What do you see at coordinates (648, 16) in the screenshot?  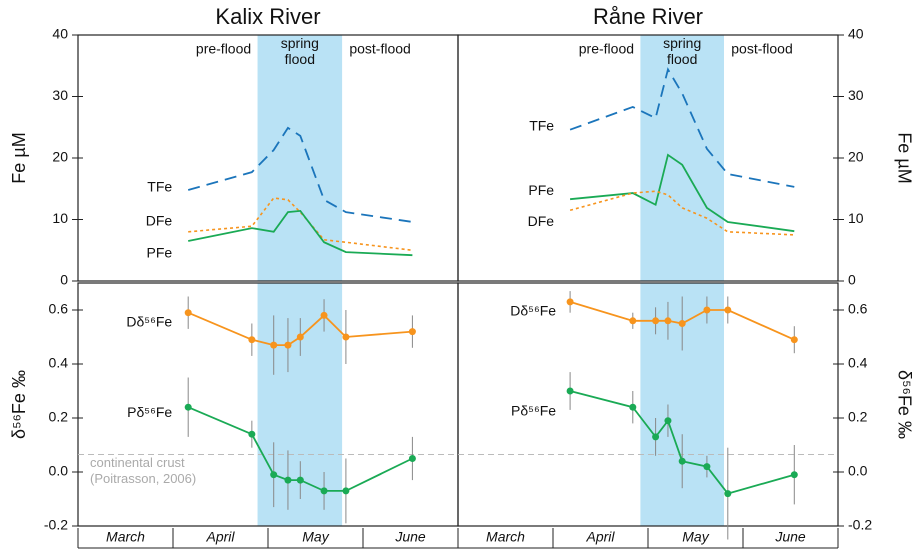 I see `panel-title: Råne River` at bounding box center [648, 16].